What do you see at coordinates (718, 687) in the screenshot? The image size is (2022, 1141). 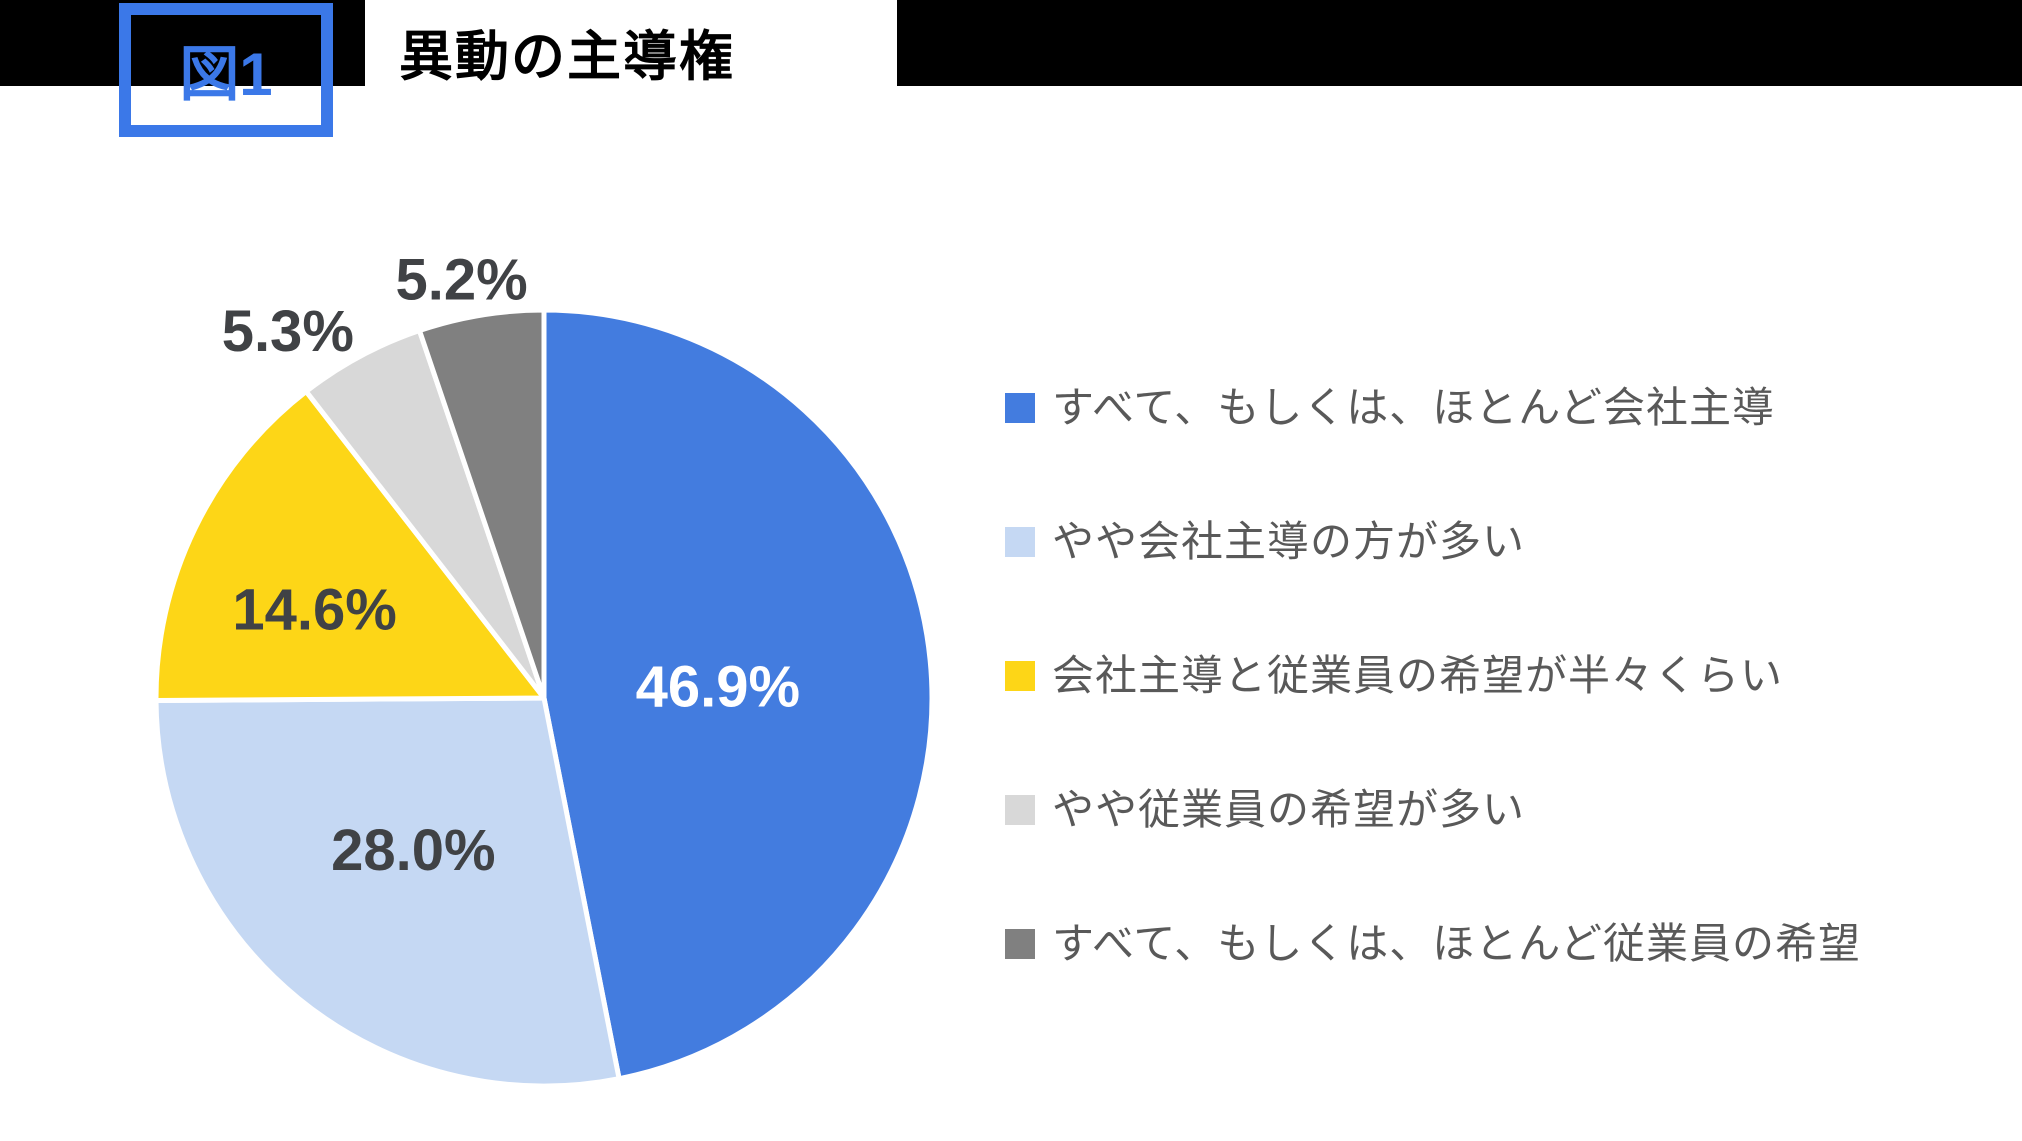 I see `pie-slice-label-0: 46.9%` at bounding box center [718, 687].